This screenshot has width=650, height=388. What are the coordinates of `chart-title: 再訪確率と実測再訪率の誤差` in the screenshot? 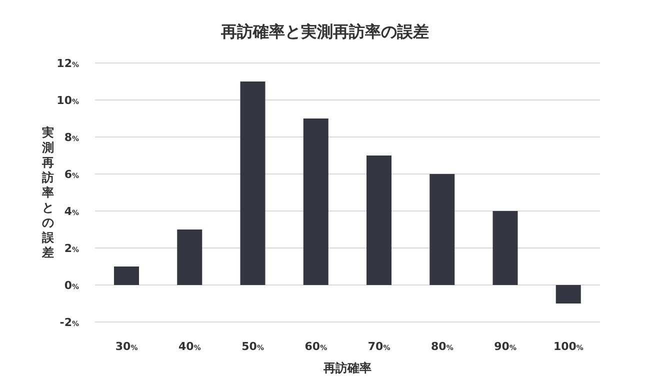 It's located at (325, 32).